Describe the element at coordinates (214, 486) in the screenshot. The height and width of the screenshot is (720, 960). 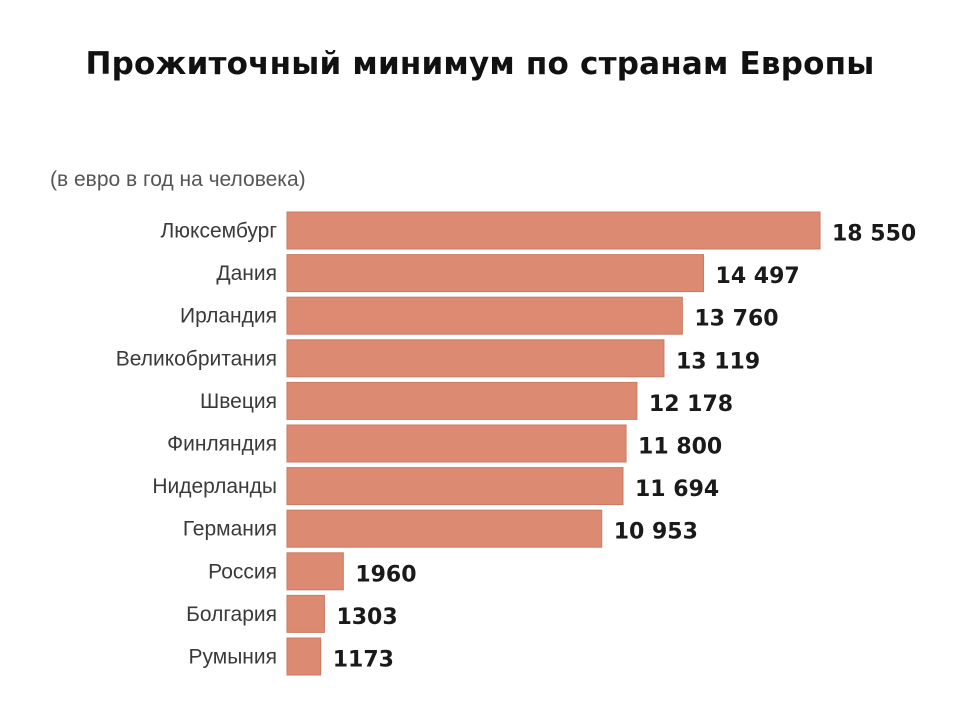
I see `category-label: Нидерланды` at that location.